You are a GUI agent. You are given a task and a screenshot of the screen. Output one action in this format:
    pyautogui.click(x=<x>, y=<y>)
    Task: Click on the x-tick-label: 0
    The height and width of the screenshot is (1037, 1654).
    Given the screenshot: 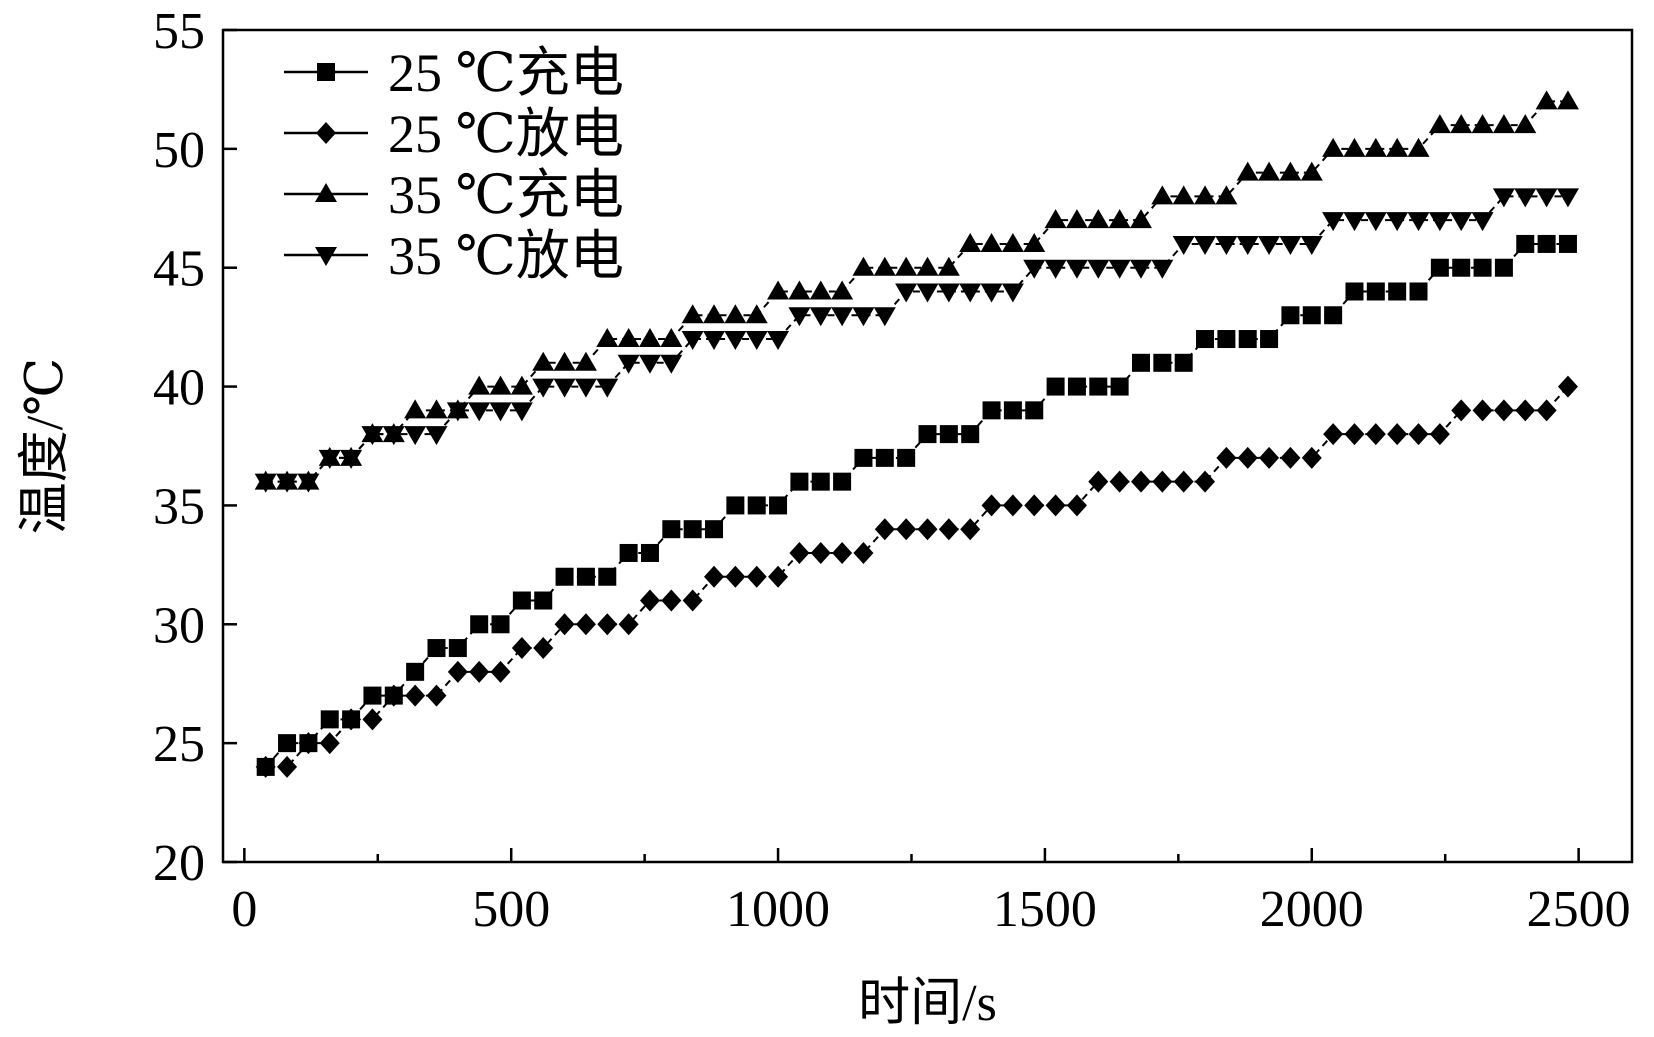 What is the action you would take?
    pyautogui.click(x=244, y=909)
    